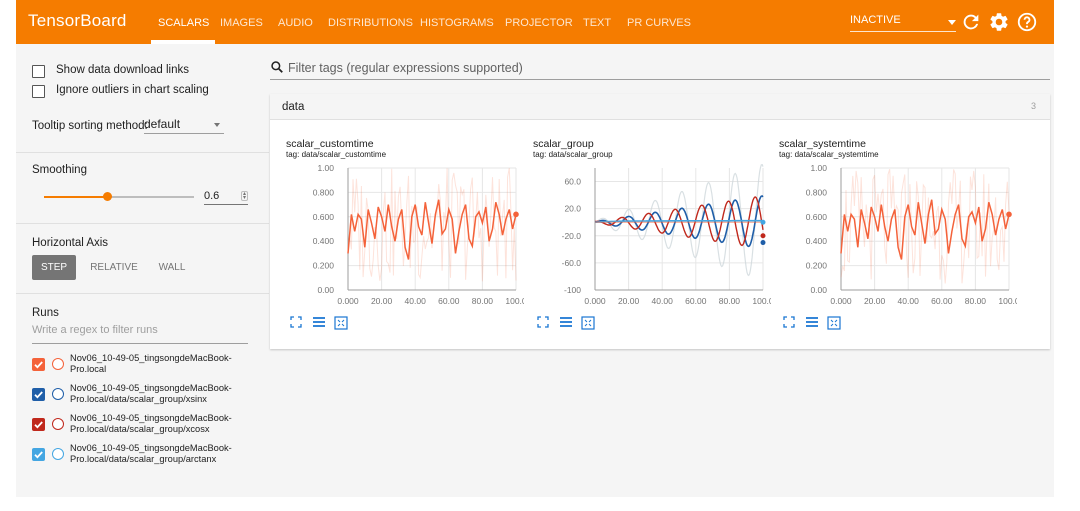  What do you see at coordinates (829, 154) in the screenshot?
I see `chart-tag: tag: data/scalar_systemtime` at bounding box center [829, 154].